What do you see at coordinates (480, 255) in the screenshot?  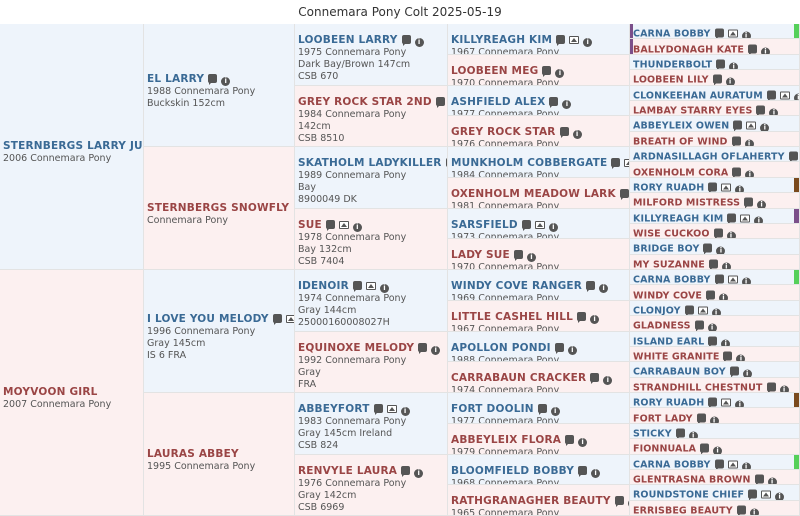 I see `ancestor-name-link: LADY SUE` at bounding box center [480, 255].